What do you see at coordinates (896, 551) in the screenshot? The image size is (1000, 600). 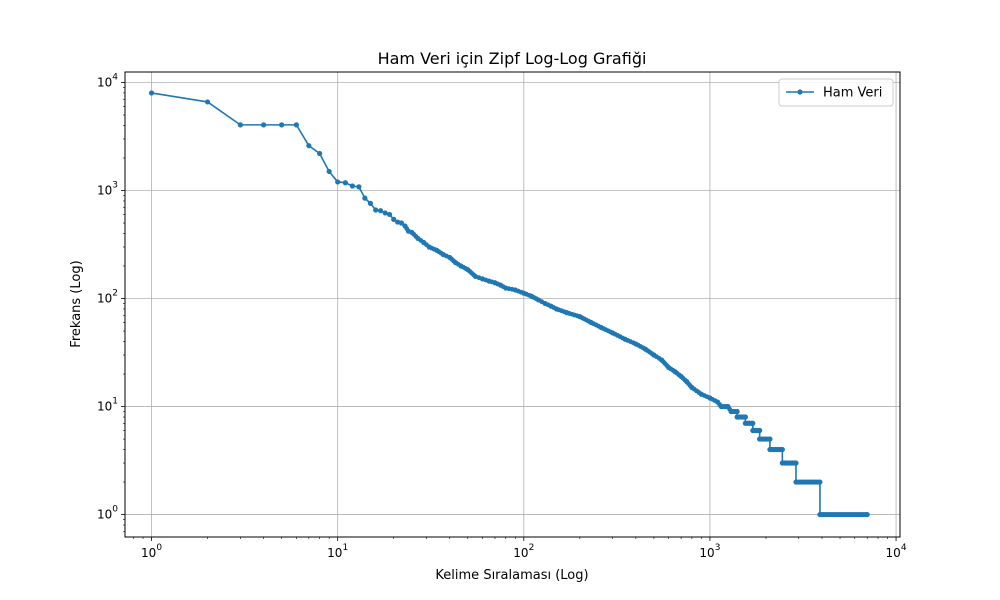 I see `x-tick-label: 10⁴` at bounding box center [896, 551].